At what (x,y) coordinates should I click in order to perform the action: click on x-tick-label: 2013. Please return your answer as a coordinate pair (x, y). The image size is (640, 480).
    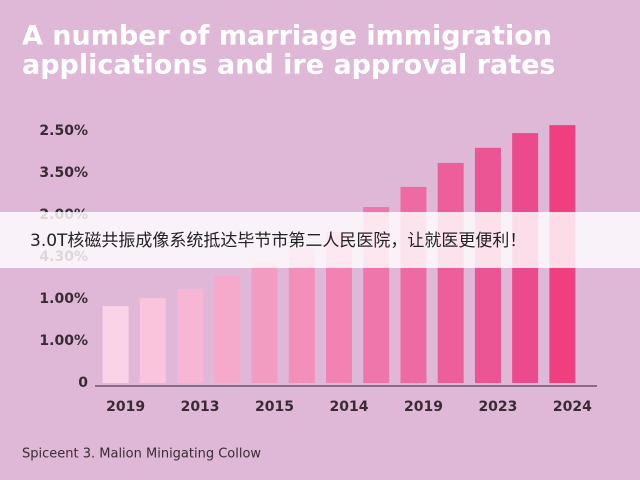
    Looking at the image, I should click on (200, 407).